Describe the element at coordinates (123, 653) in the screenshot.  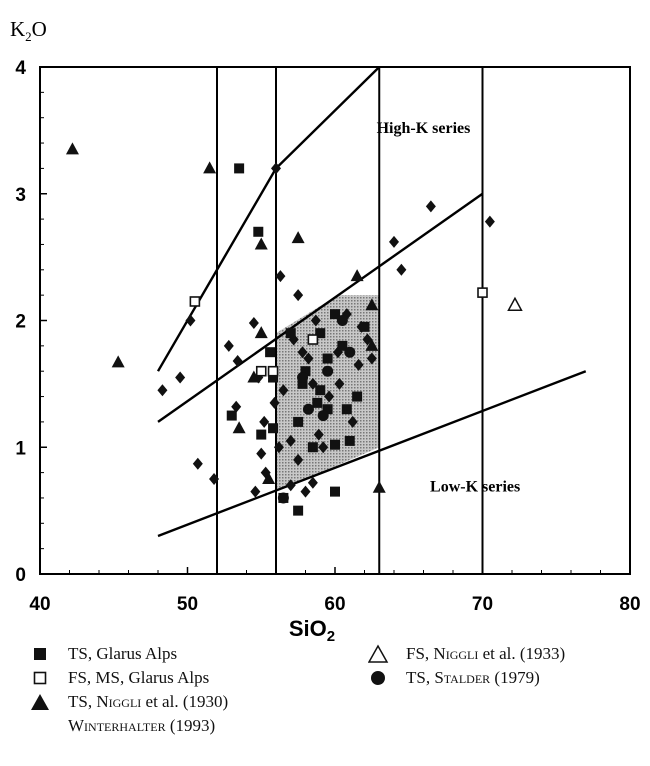
I see `legend-label: TS, Glarus Alps` at that location.